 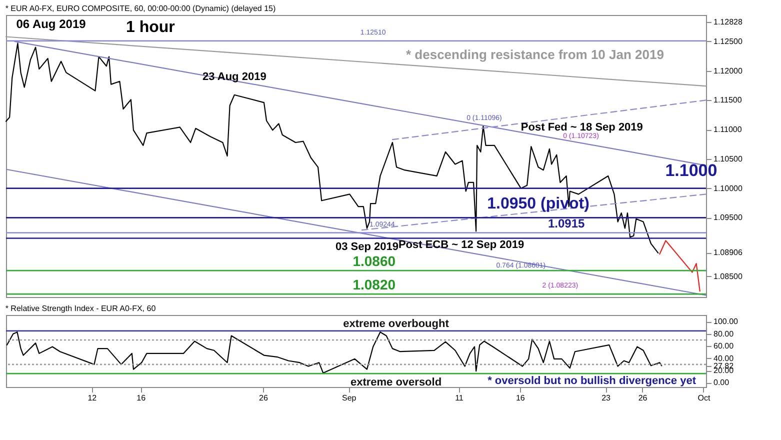 What do you see at coordinates (150, 27) in the screenshot?
I see `annotation: 1 hour` at bounding box center [150, 27].